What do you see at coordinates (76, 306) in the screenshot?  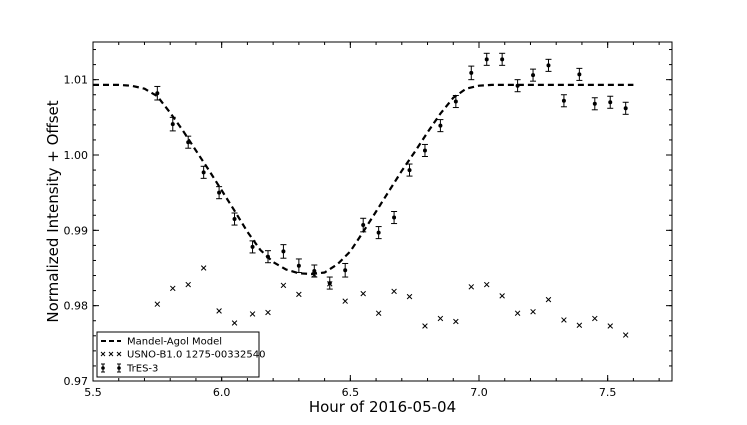 I see `y-tick-label: 0.98` at bounding box center [76, 306].